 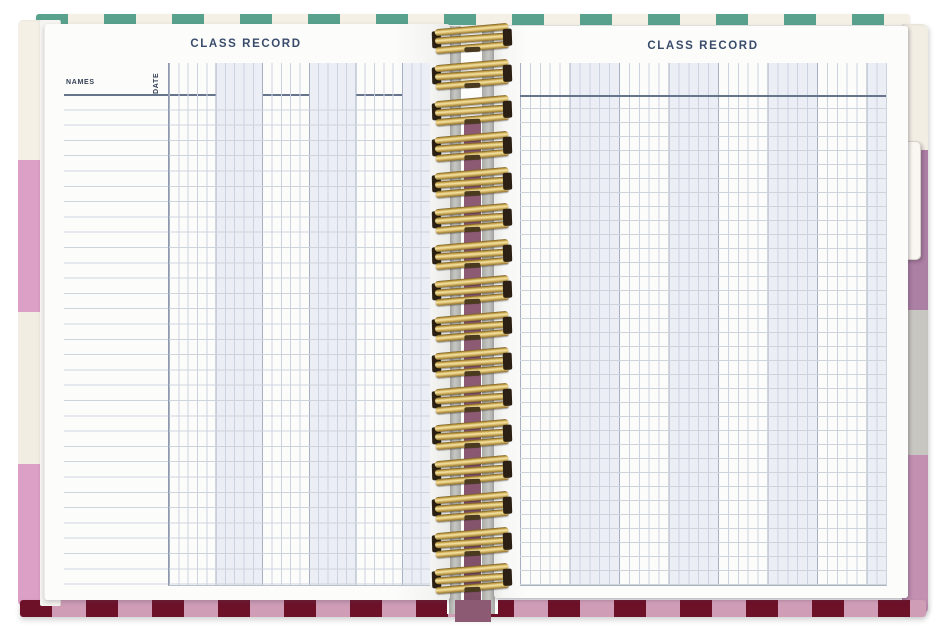 I want to click on cover-left-striped-edge, so click(x=30, y=313).